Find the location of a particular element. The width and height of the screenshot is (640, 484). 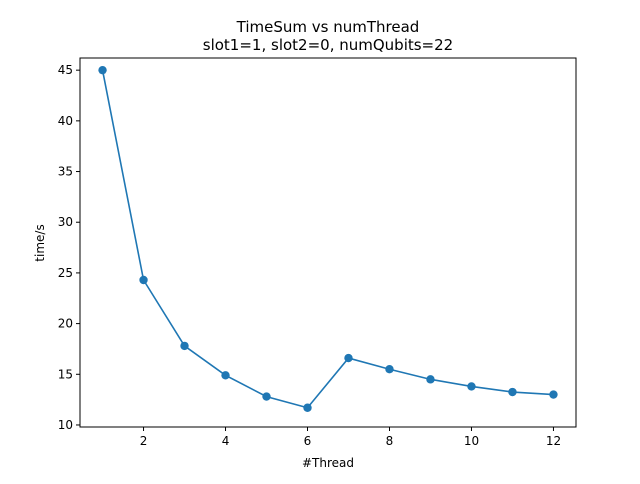

x-tick-label: 6 is located at coordinates (308, 441).